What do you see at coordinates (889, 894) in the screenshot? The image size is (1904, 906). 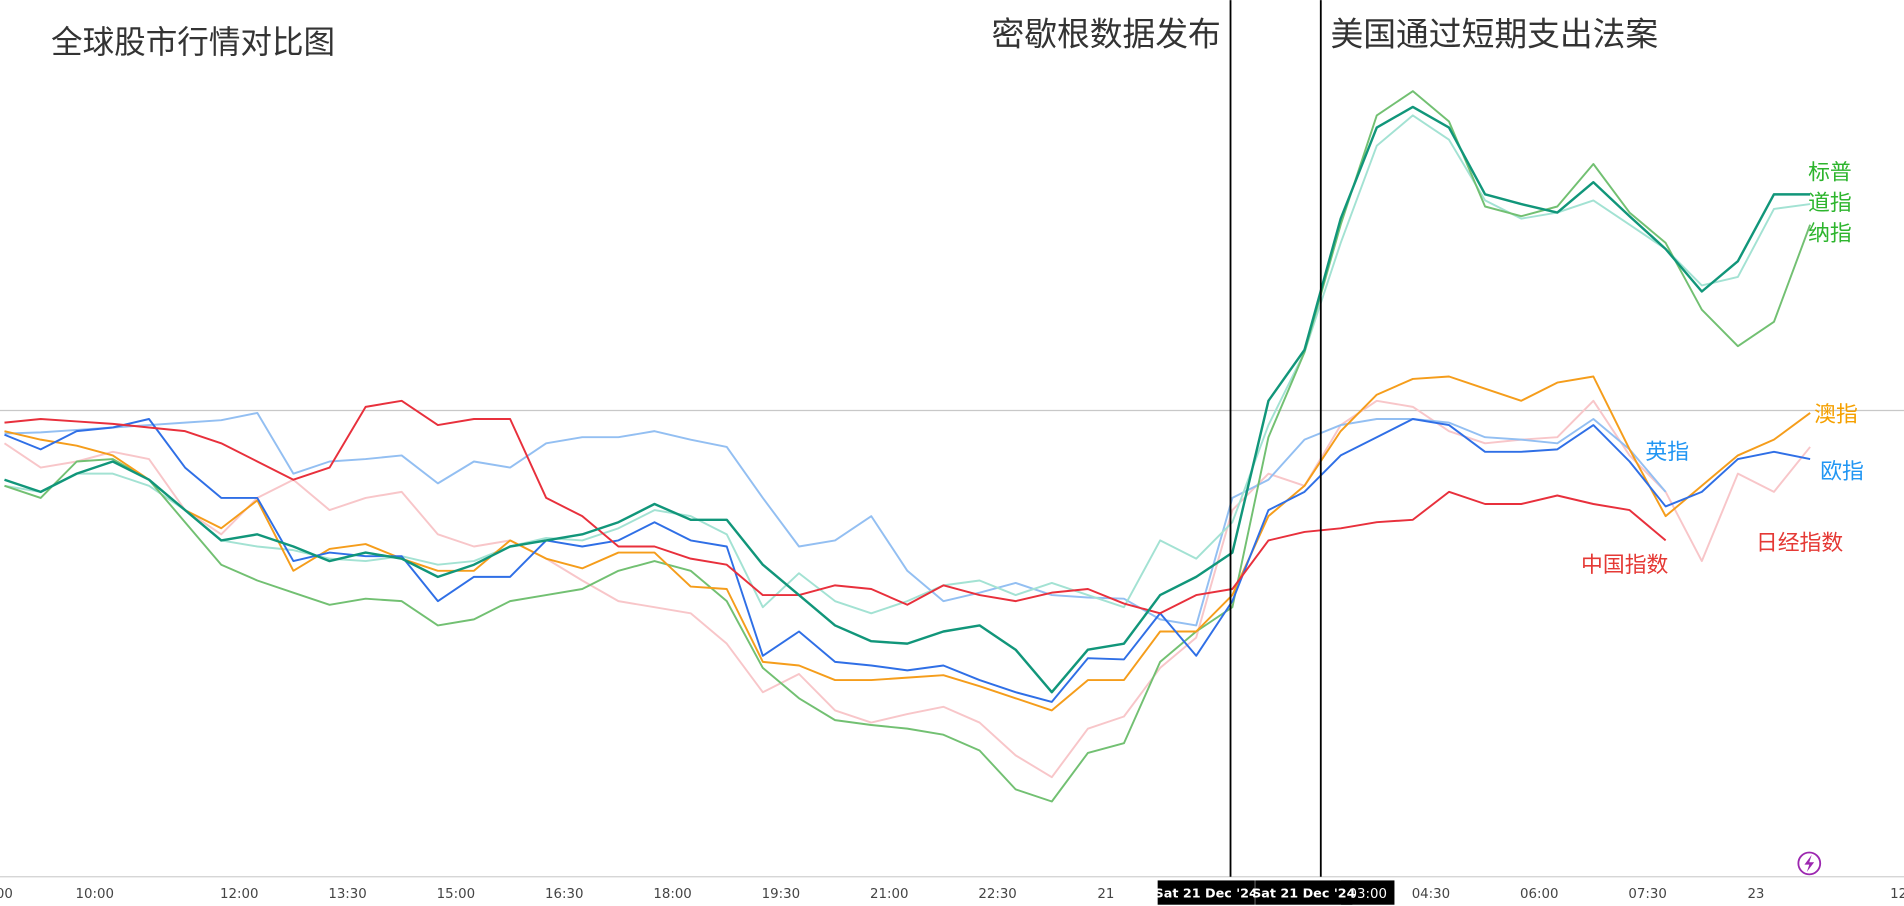 I see `x-tick-label: 21:00` at bounding box center [889, 894].